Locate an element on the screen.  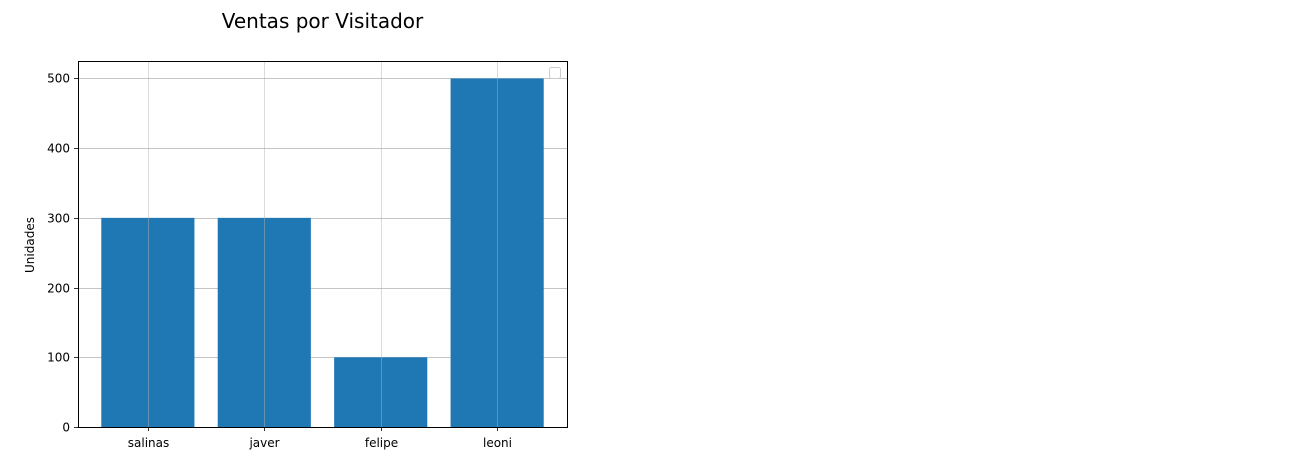
y-tick-label: 0 is located at coordinates (66, 428).